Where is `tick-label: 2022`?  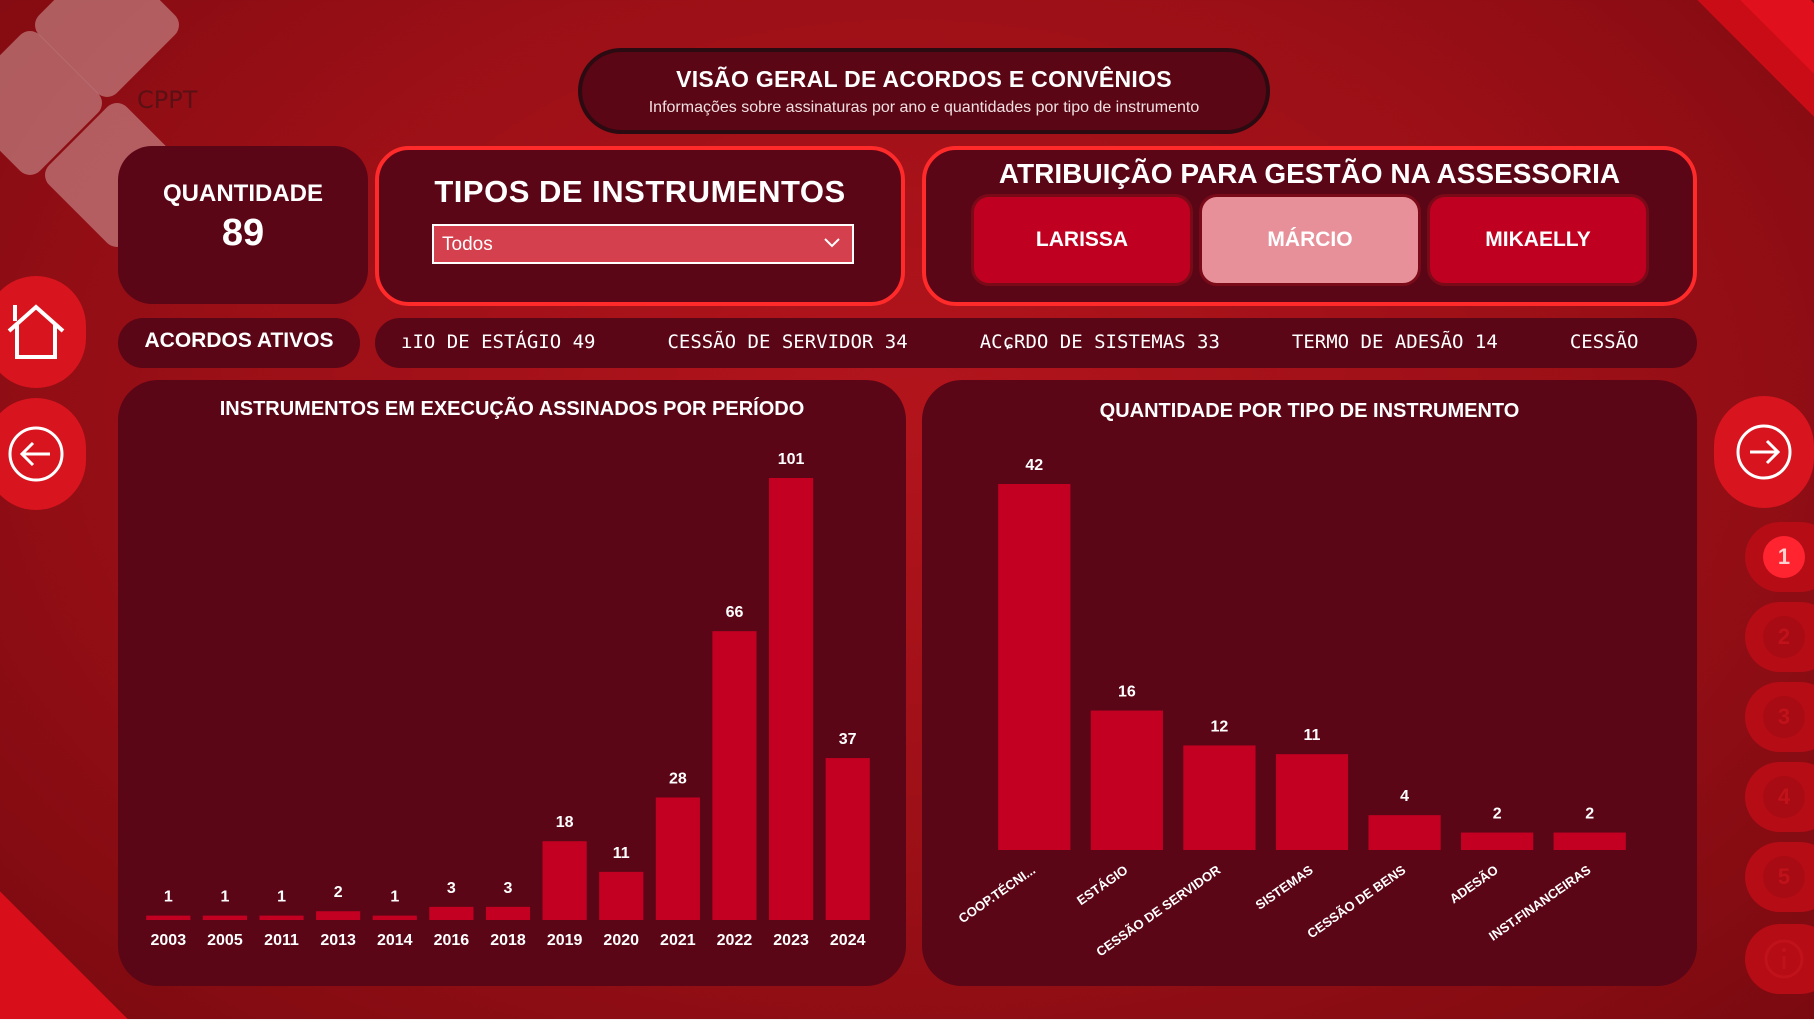
tick-label: 2022 is located at coordinates (735, 940).